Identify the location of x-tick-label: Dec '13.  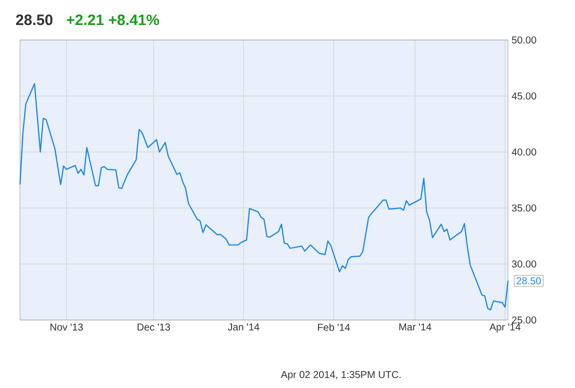
(154, 327).